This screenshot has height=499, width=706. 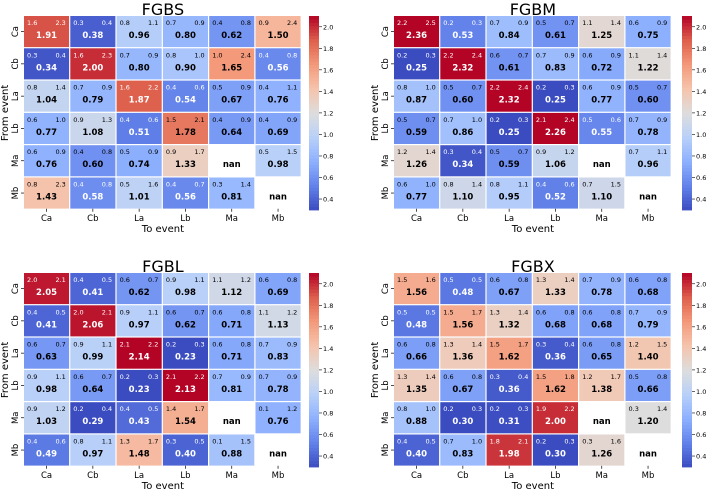 I want to click on x-axis-label: To event, so click(x=162, y=229).